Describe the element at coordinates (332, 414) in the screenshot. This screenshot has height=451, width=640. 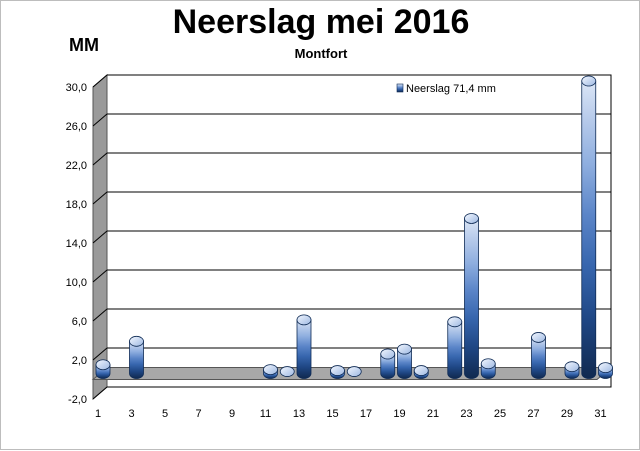
I see `x-tick-label: 15` at that location.